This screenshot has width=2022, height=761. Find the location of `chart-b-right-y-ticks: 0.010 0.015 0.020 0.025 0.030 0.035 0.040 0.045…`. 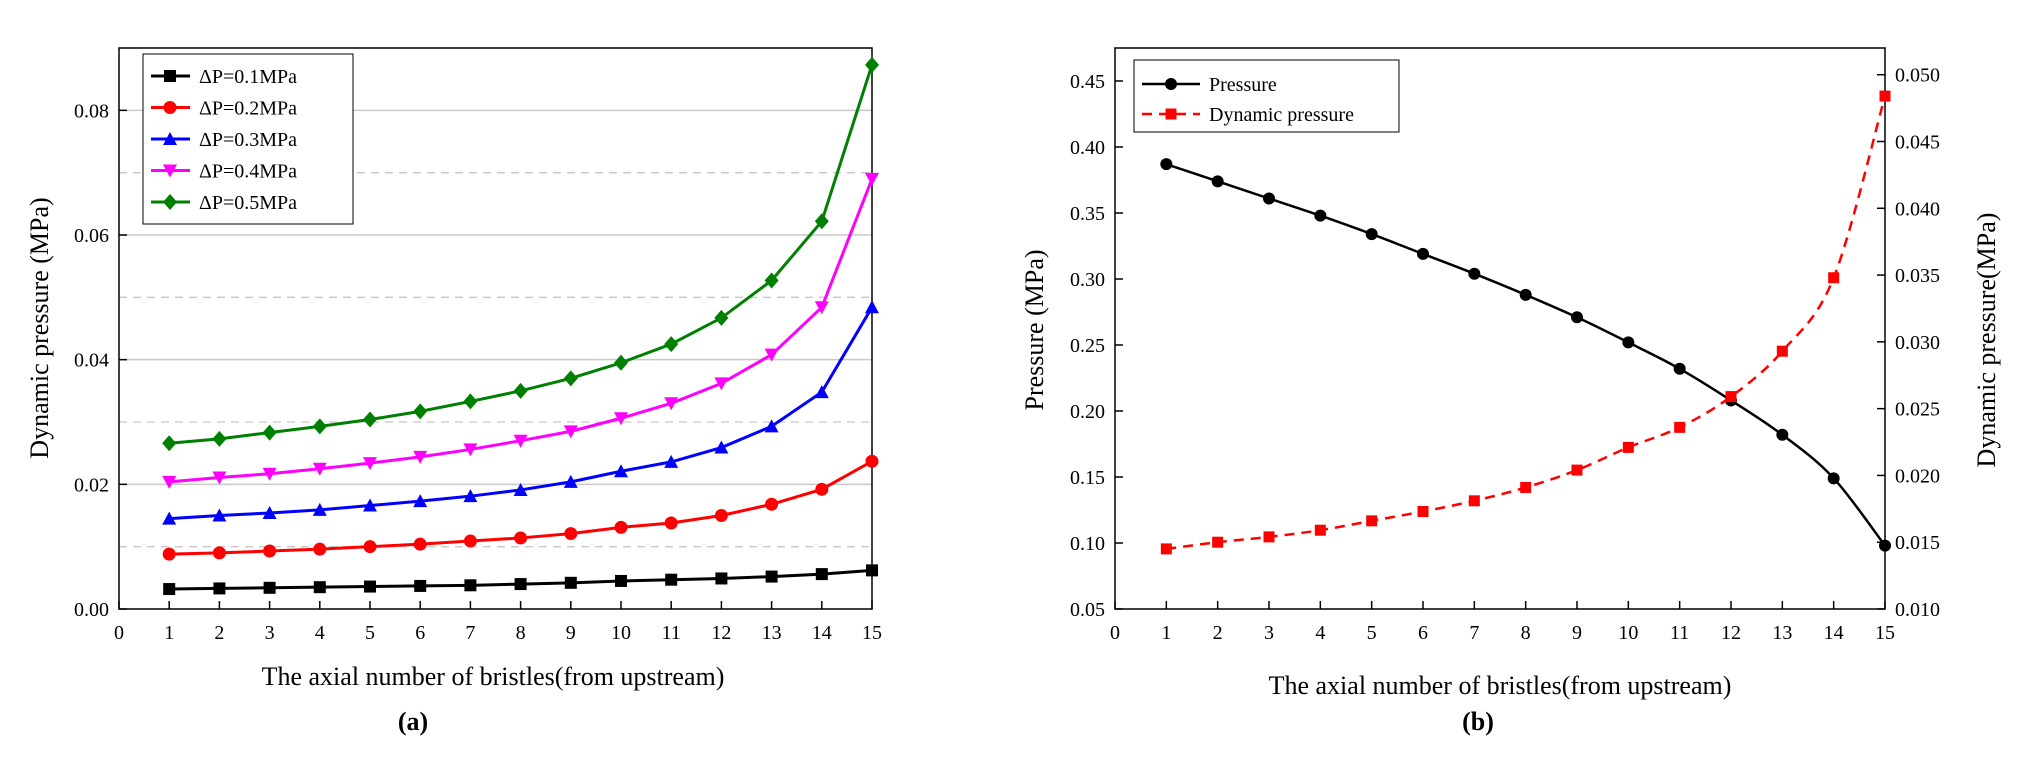

chart-b-right-y-ticks: 0.010 0.015 0.020 0.025 0.030 0.035 0.040 0.045… is located at coordinates (1908, 343).